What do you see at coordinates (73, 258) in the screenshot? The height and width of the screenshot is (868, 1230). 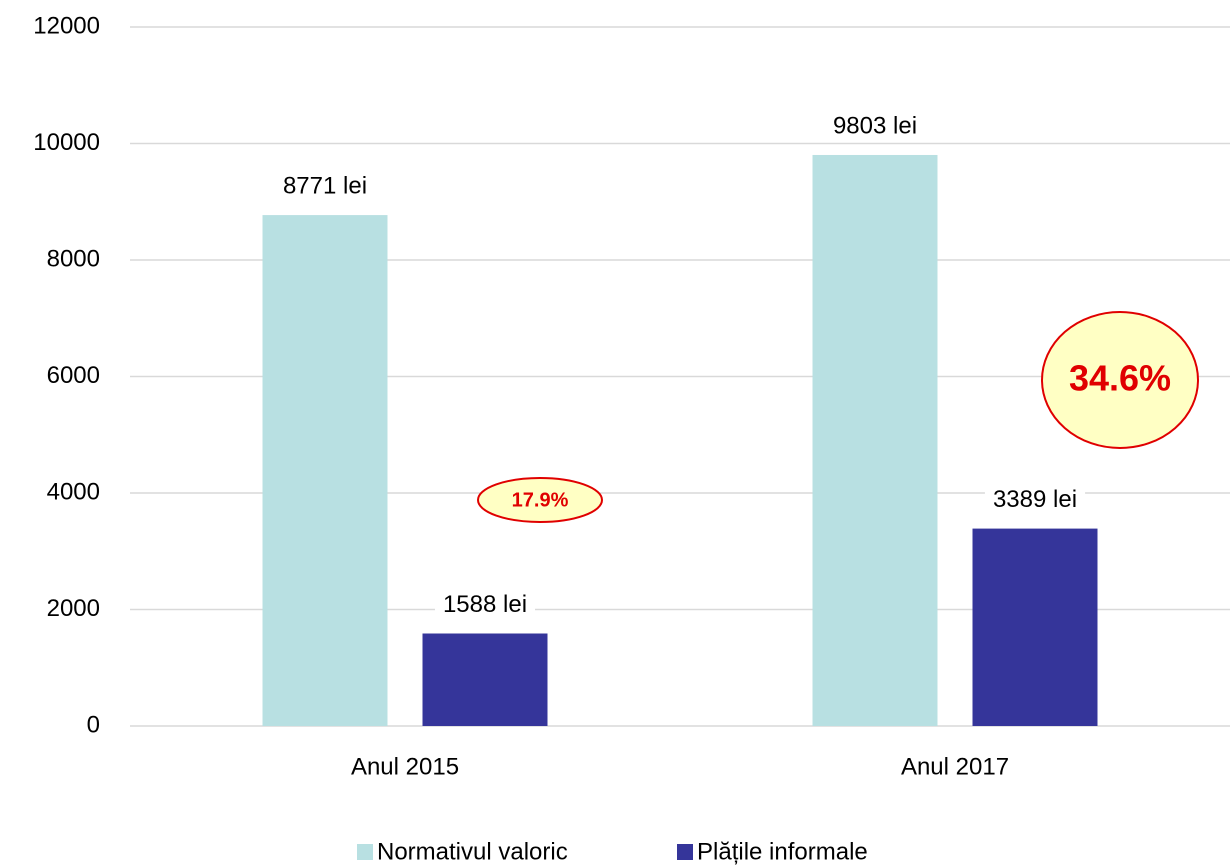 I see `y-tick-label: 8000` at bounding box center [73, 258].